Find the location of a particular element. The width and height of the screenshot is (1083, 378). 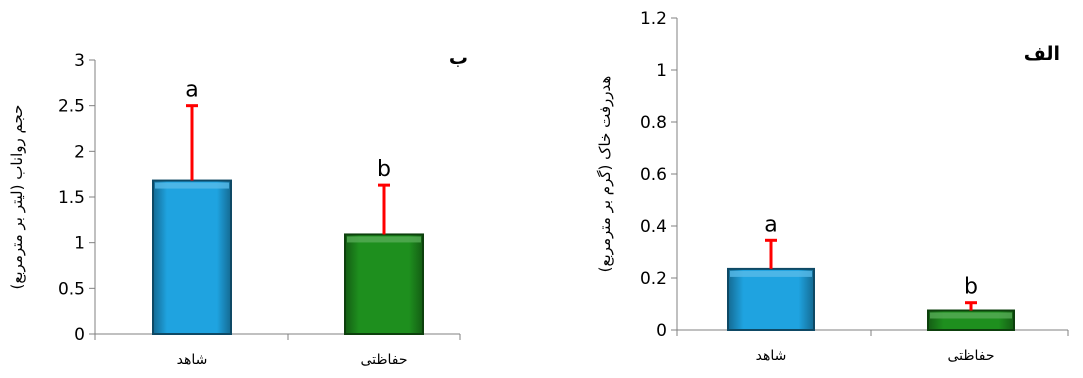

y-tick-label: 1.2 is located at coordinates (653, 19).